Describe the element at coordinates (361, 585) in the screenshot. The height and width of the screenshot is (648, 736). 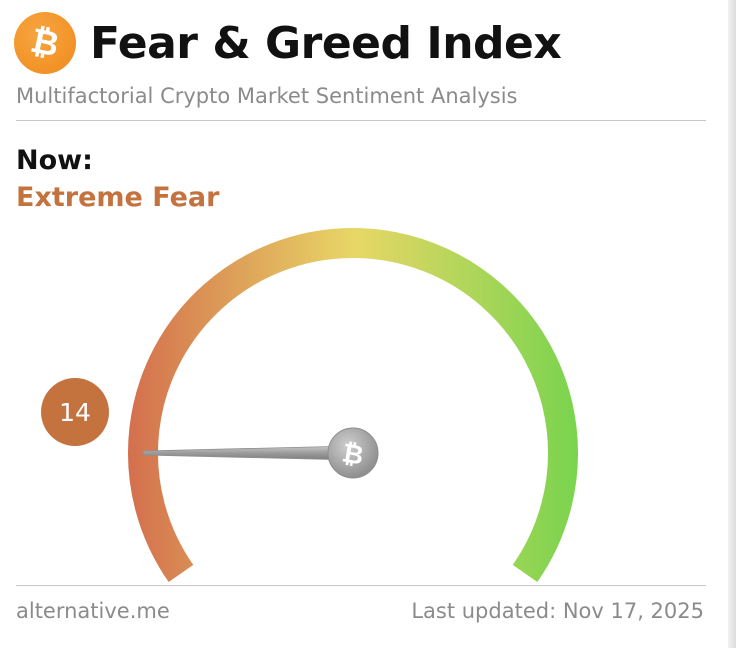
I see `footer-divider` at that location.